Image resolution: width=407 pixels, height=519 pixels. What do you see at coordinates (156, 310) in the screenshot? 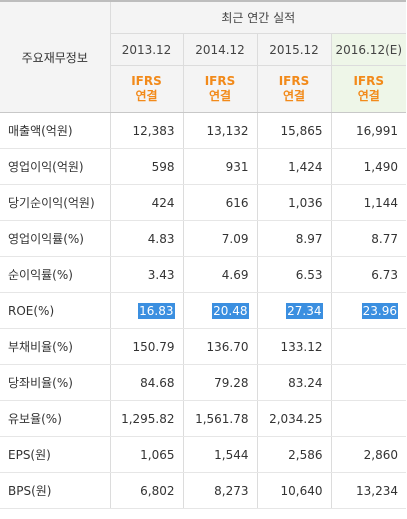
I see `selected-text: 16.83` at bounding box center [156, 310].